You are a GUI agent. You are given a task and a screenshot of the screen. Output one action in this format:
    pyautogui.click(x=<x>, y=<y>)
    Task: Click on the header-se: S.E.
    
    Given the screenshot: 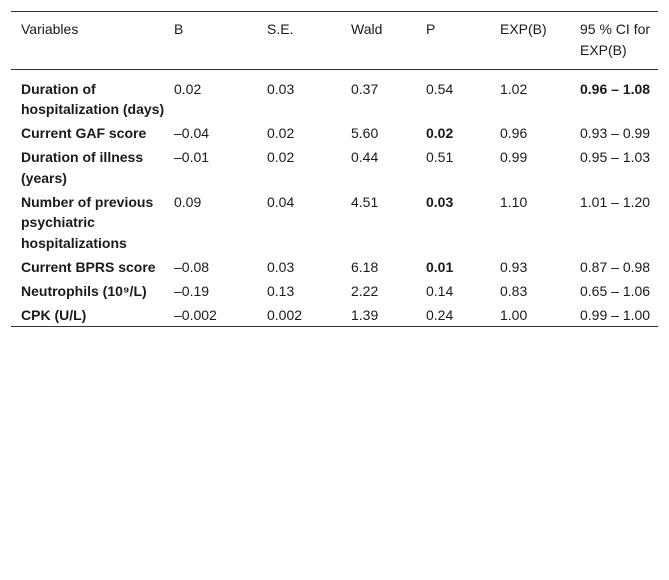 What is the action you would take?
    pyautogui.click(x=280, y=29)
    